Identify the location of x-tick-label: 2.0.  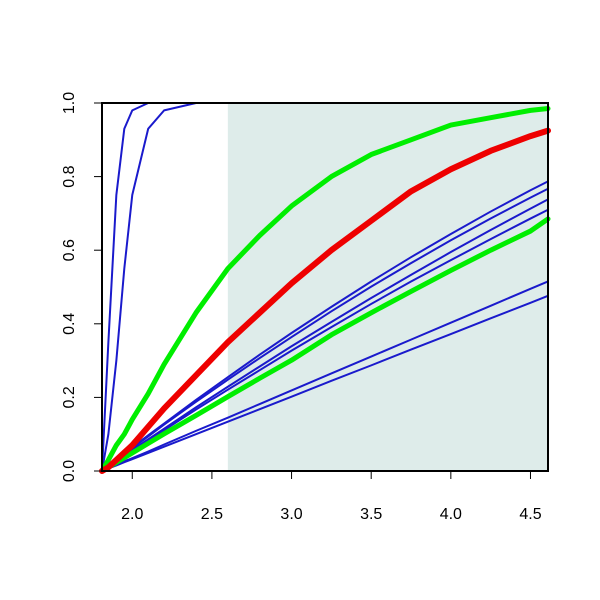
(132, 514).